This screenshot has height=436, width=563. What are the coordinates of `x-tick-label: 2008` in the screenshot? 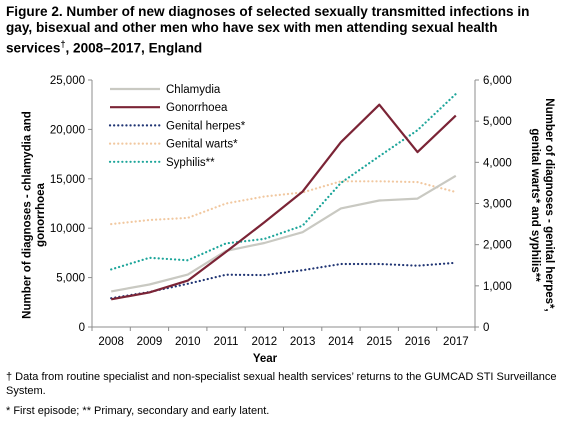 It's located at (111, 342).